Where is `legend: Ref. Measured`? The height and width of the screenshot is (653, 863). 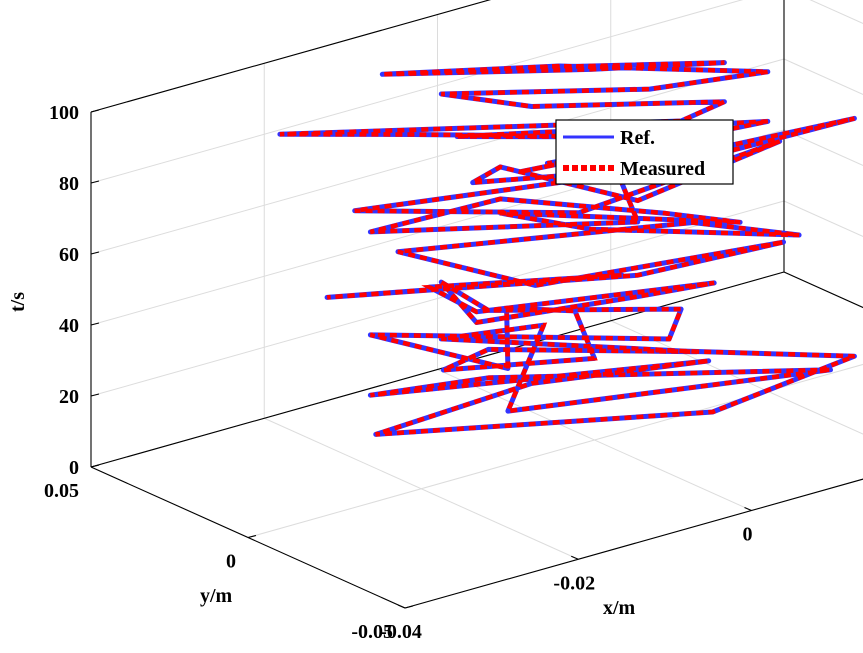
legend: Ref. Measured is located at coordinates (644, 152).